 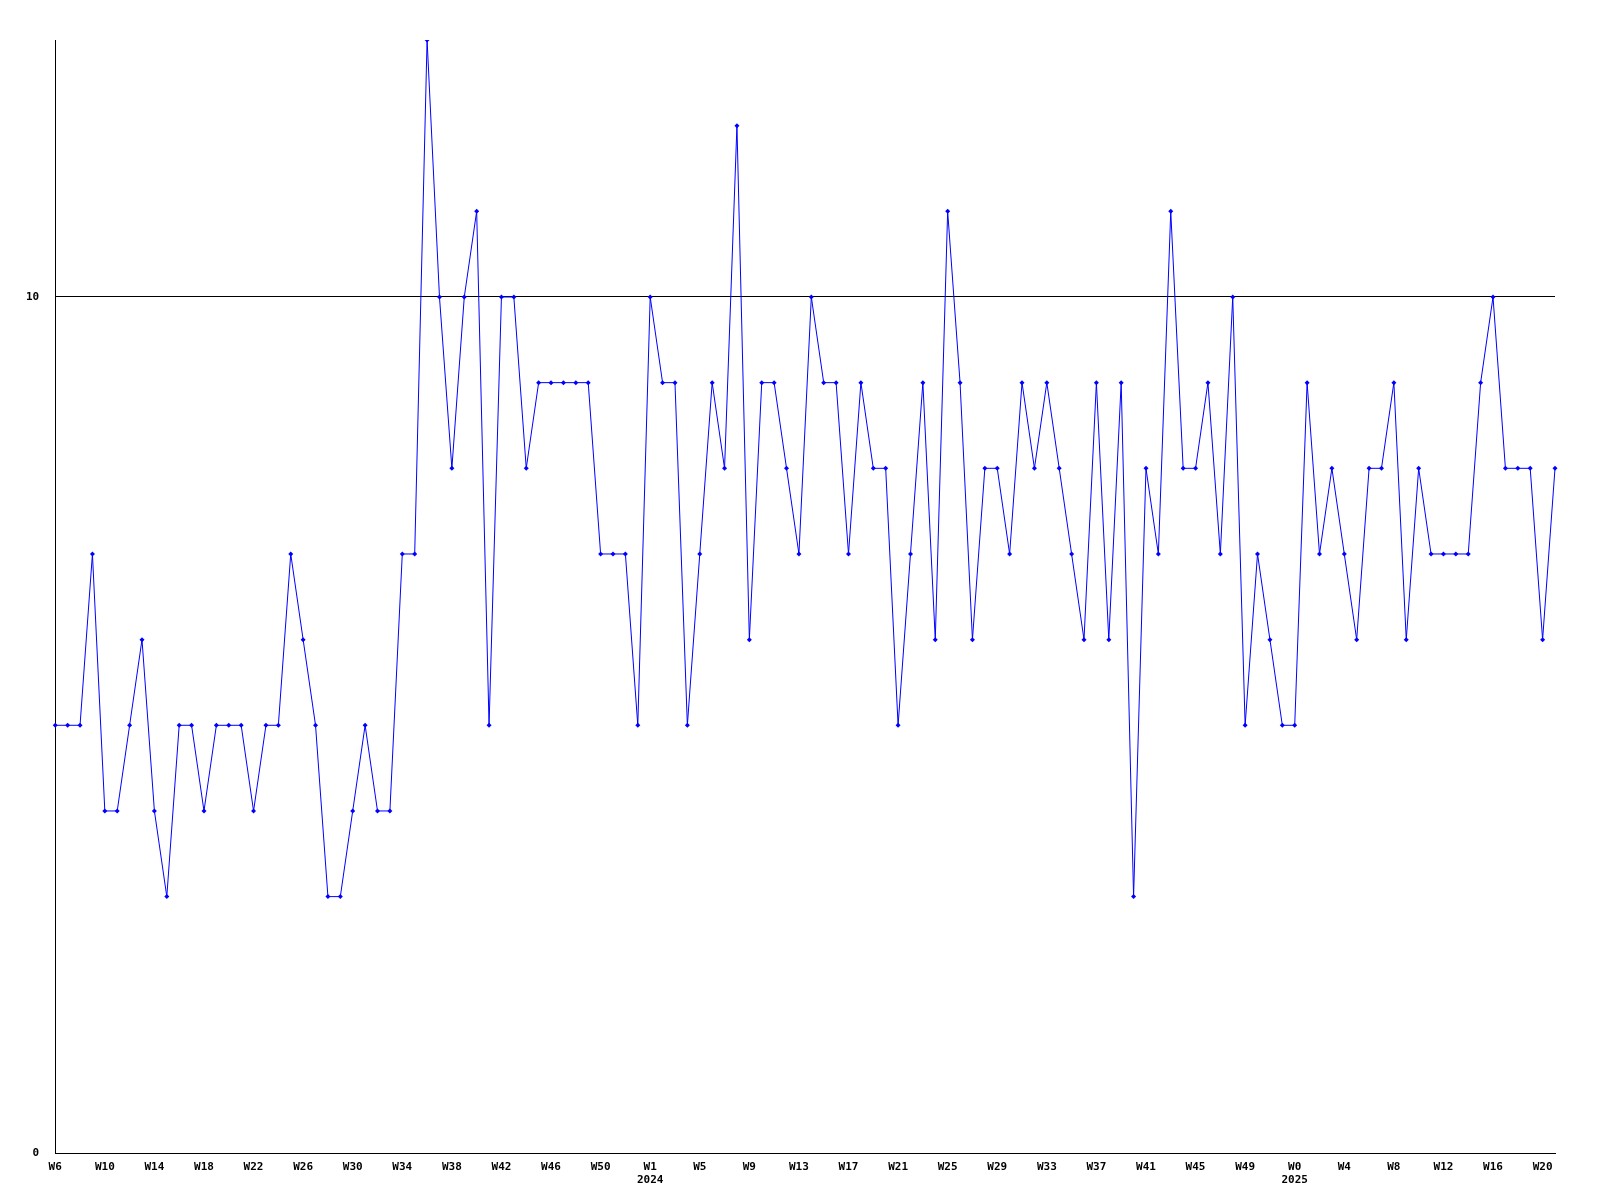 I want to click on x-tick-label: W6, so click(x=55, y=1167).